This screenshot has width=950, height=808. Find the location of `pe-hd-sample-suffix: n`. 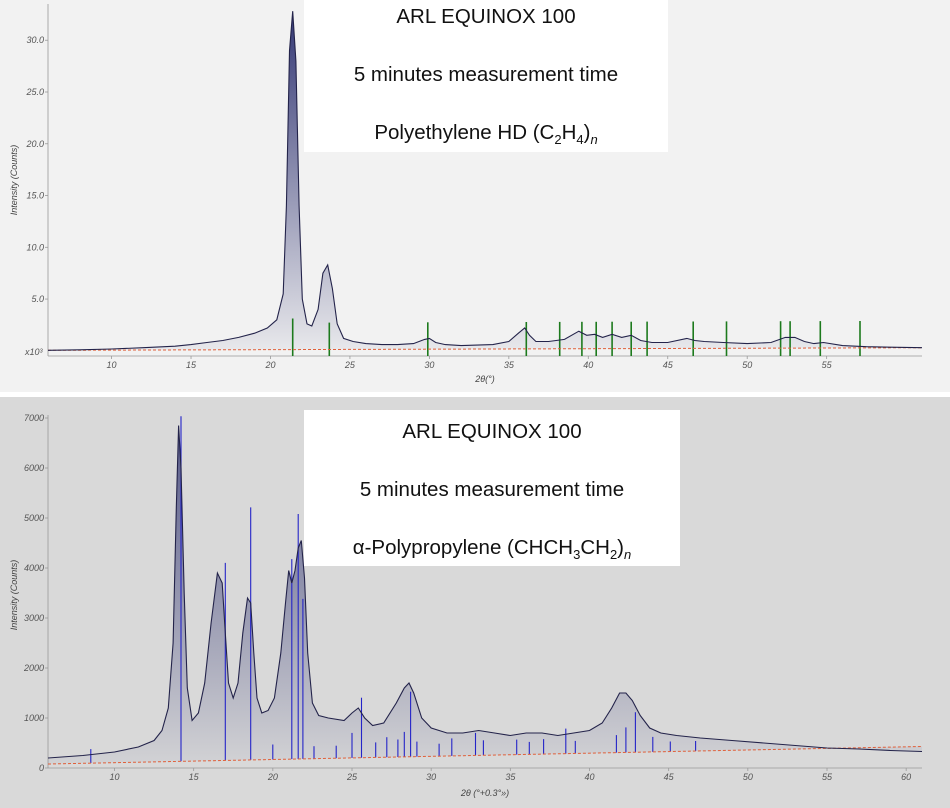

pe-hd-sample-suffix: n is located at coordinates (594, 140).